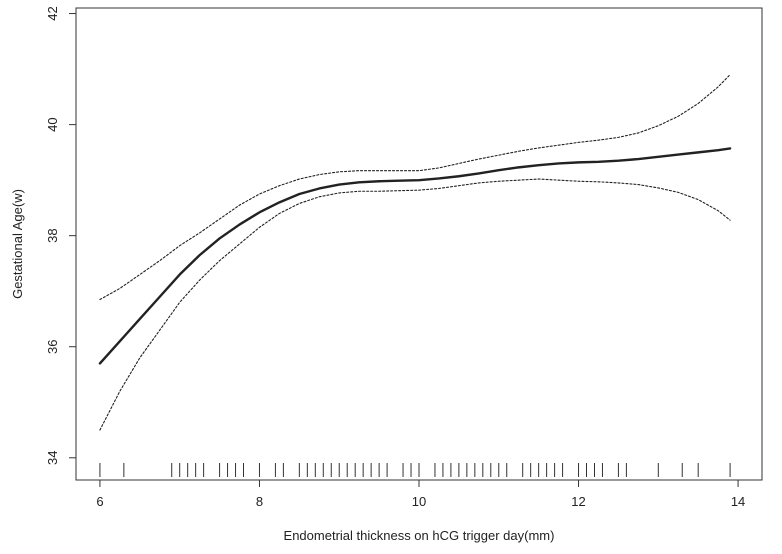 This screenshot has width=782, height=554. I want to click on y-tick-label: 42, so click(52, 13).